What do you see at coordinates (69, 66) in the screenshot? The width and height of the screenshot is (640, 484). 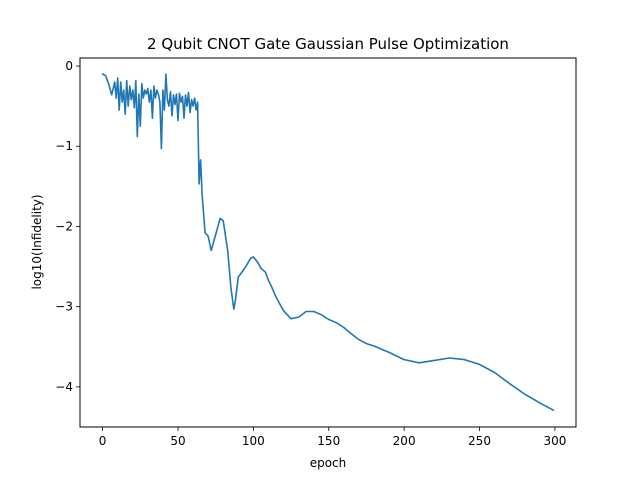 I see `y-tick-label: 0` at bounding box center [69, 66].